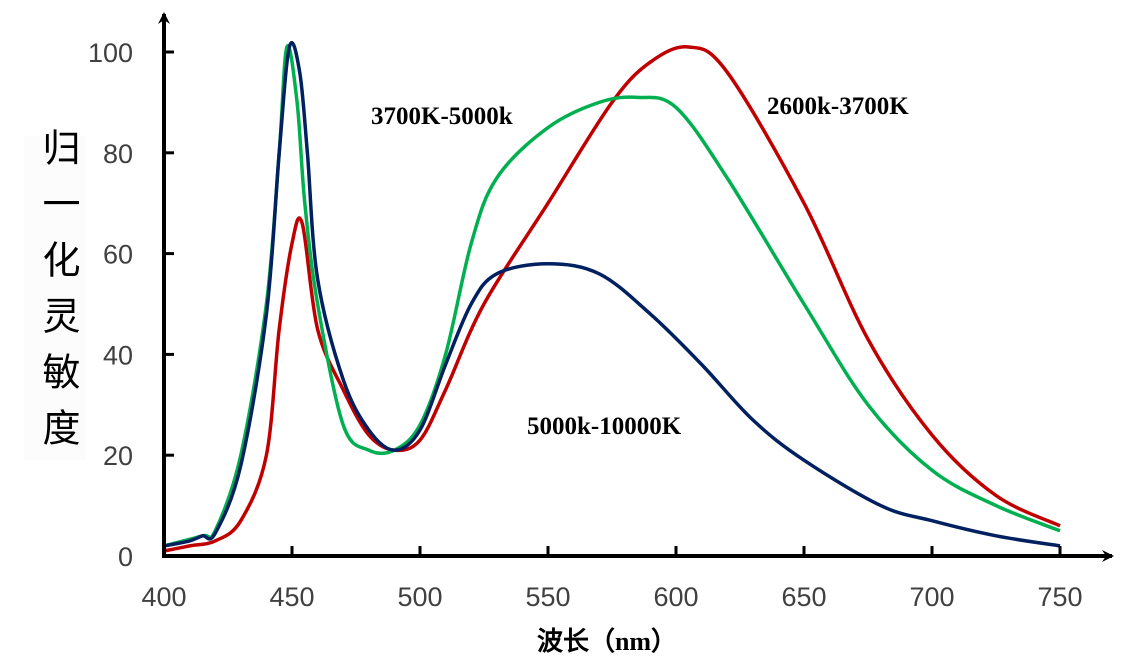 The width and height of the screenshot is (1133, 663). Describe the element at coordinates (803, 597) in the screenshot. I see `x-tick-label: 650` at that location.